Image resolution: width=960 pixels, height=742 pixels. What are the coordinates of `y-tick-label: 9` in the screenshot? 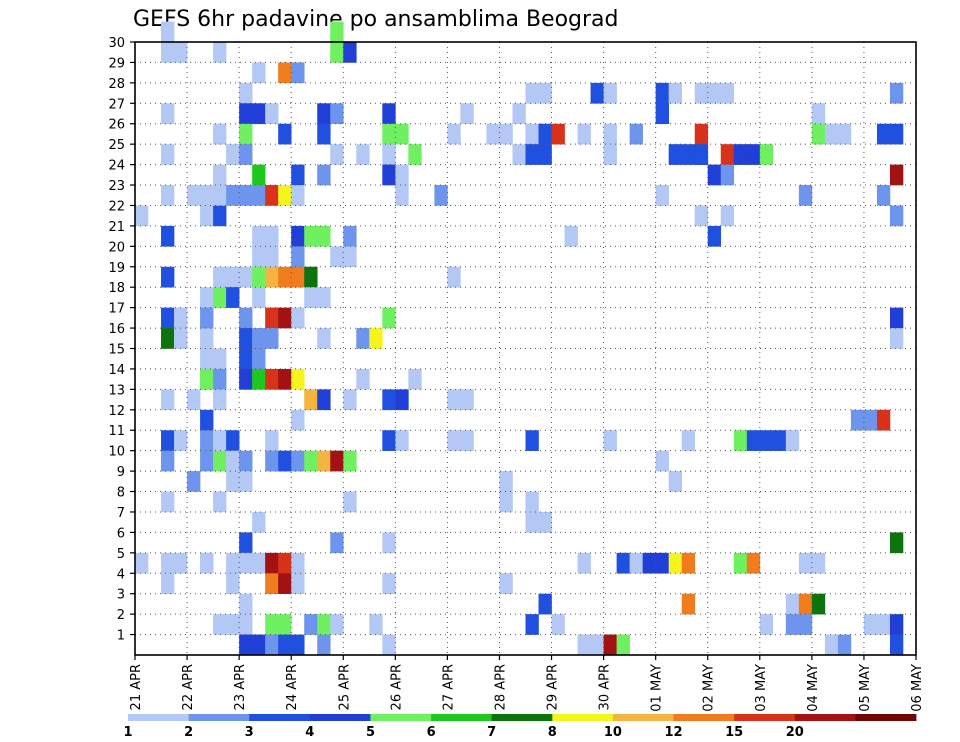 It's located at (121, 472).